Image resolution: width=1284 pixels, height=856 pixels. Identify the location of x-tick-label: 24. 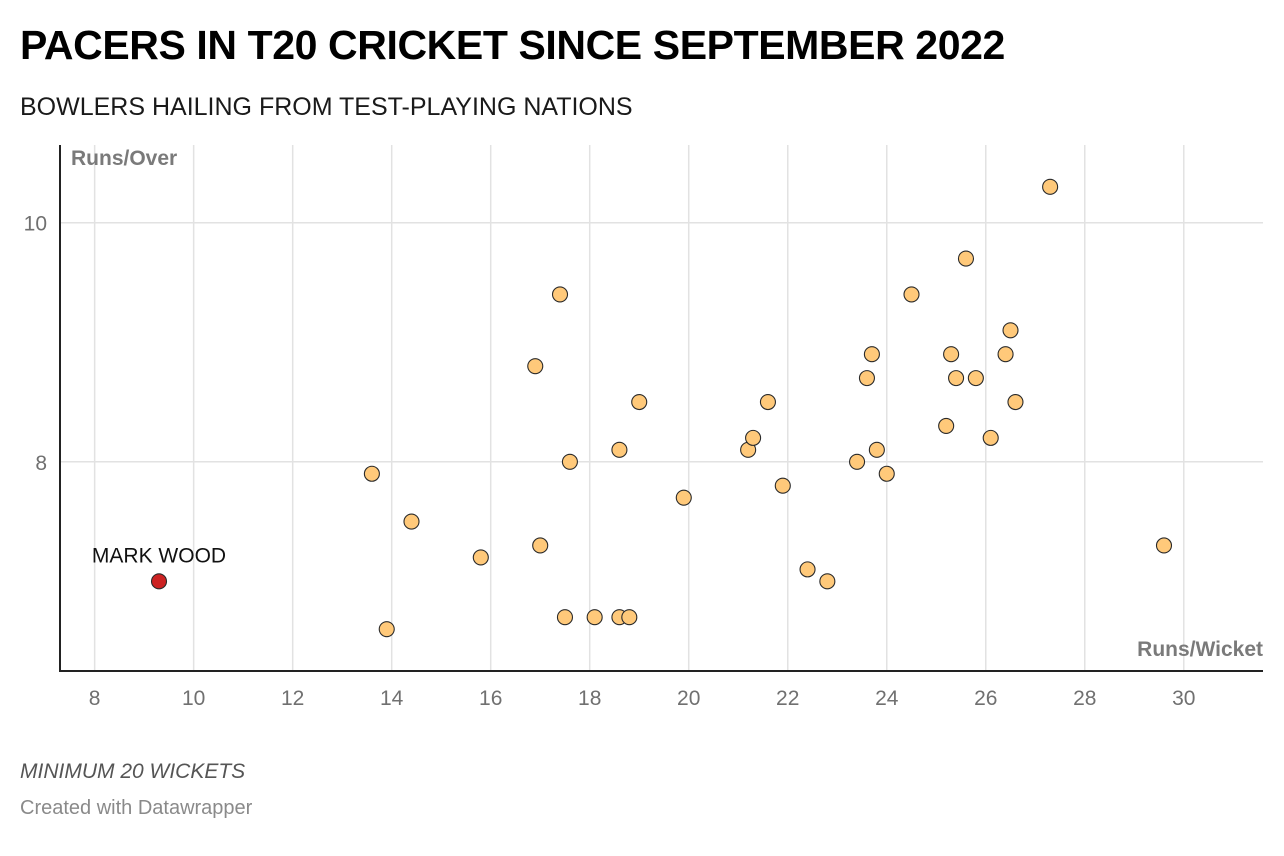
(887, 698).